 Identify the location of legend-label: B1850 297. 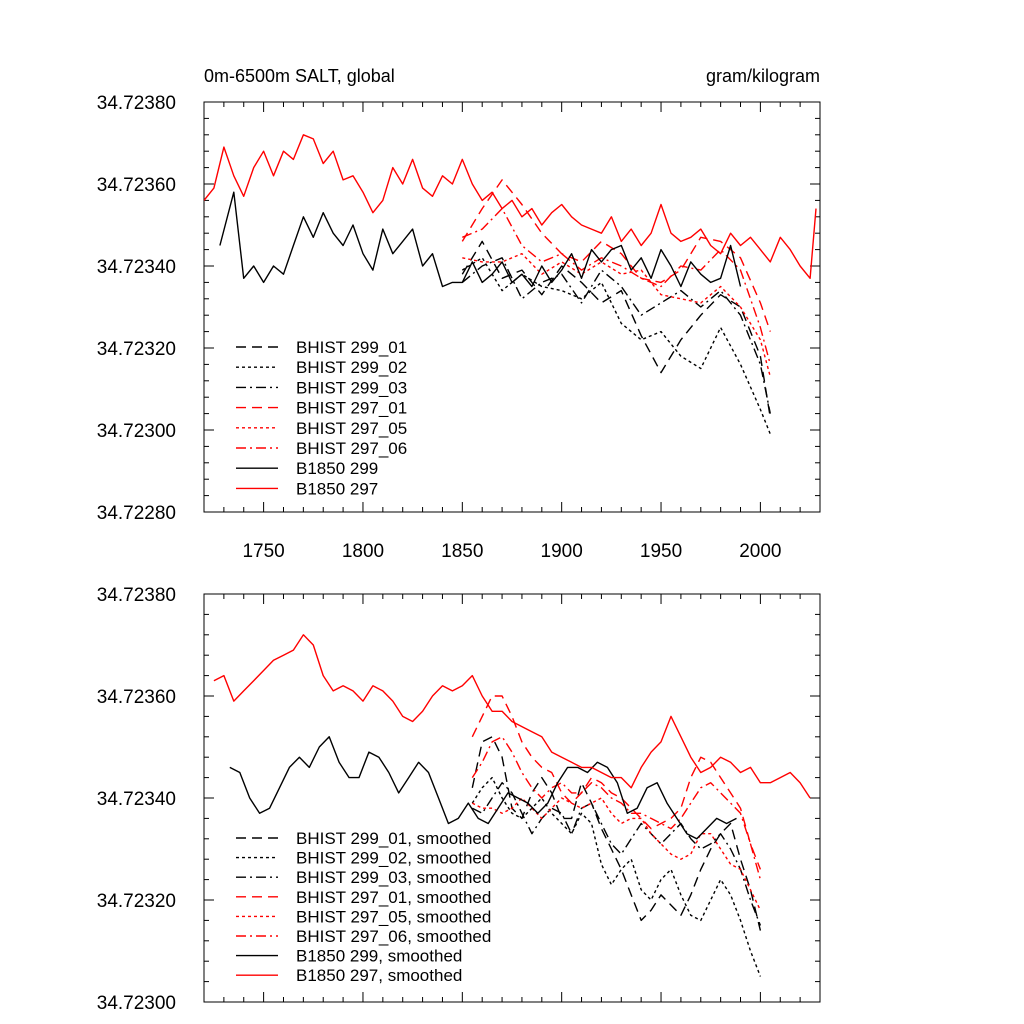
(337, 488).